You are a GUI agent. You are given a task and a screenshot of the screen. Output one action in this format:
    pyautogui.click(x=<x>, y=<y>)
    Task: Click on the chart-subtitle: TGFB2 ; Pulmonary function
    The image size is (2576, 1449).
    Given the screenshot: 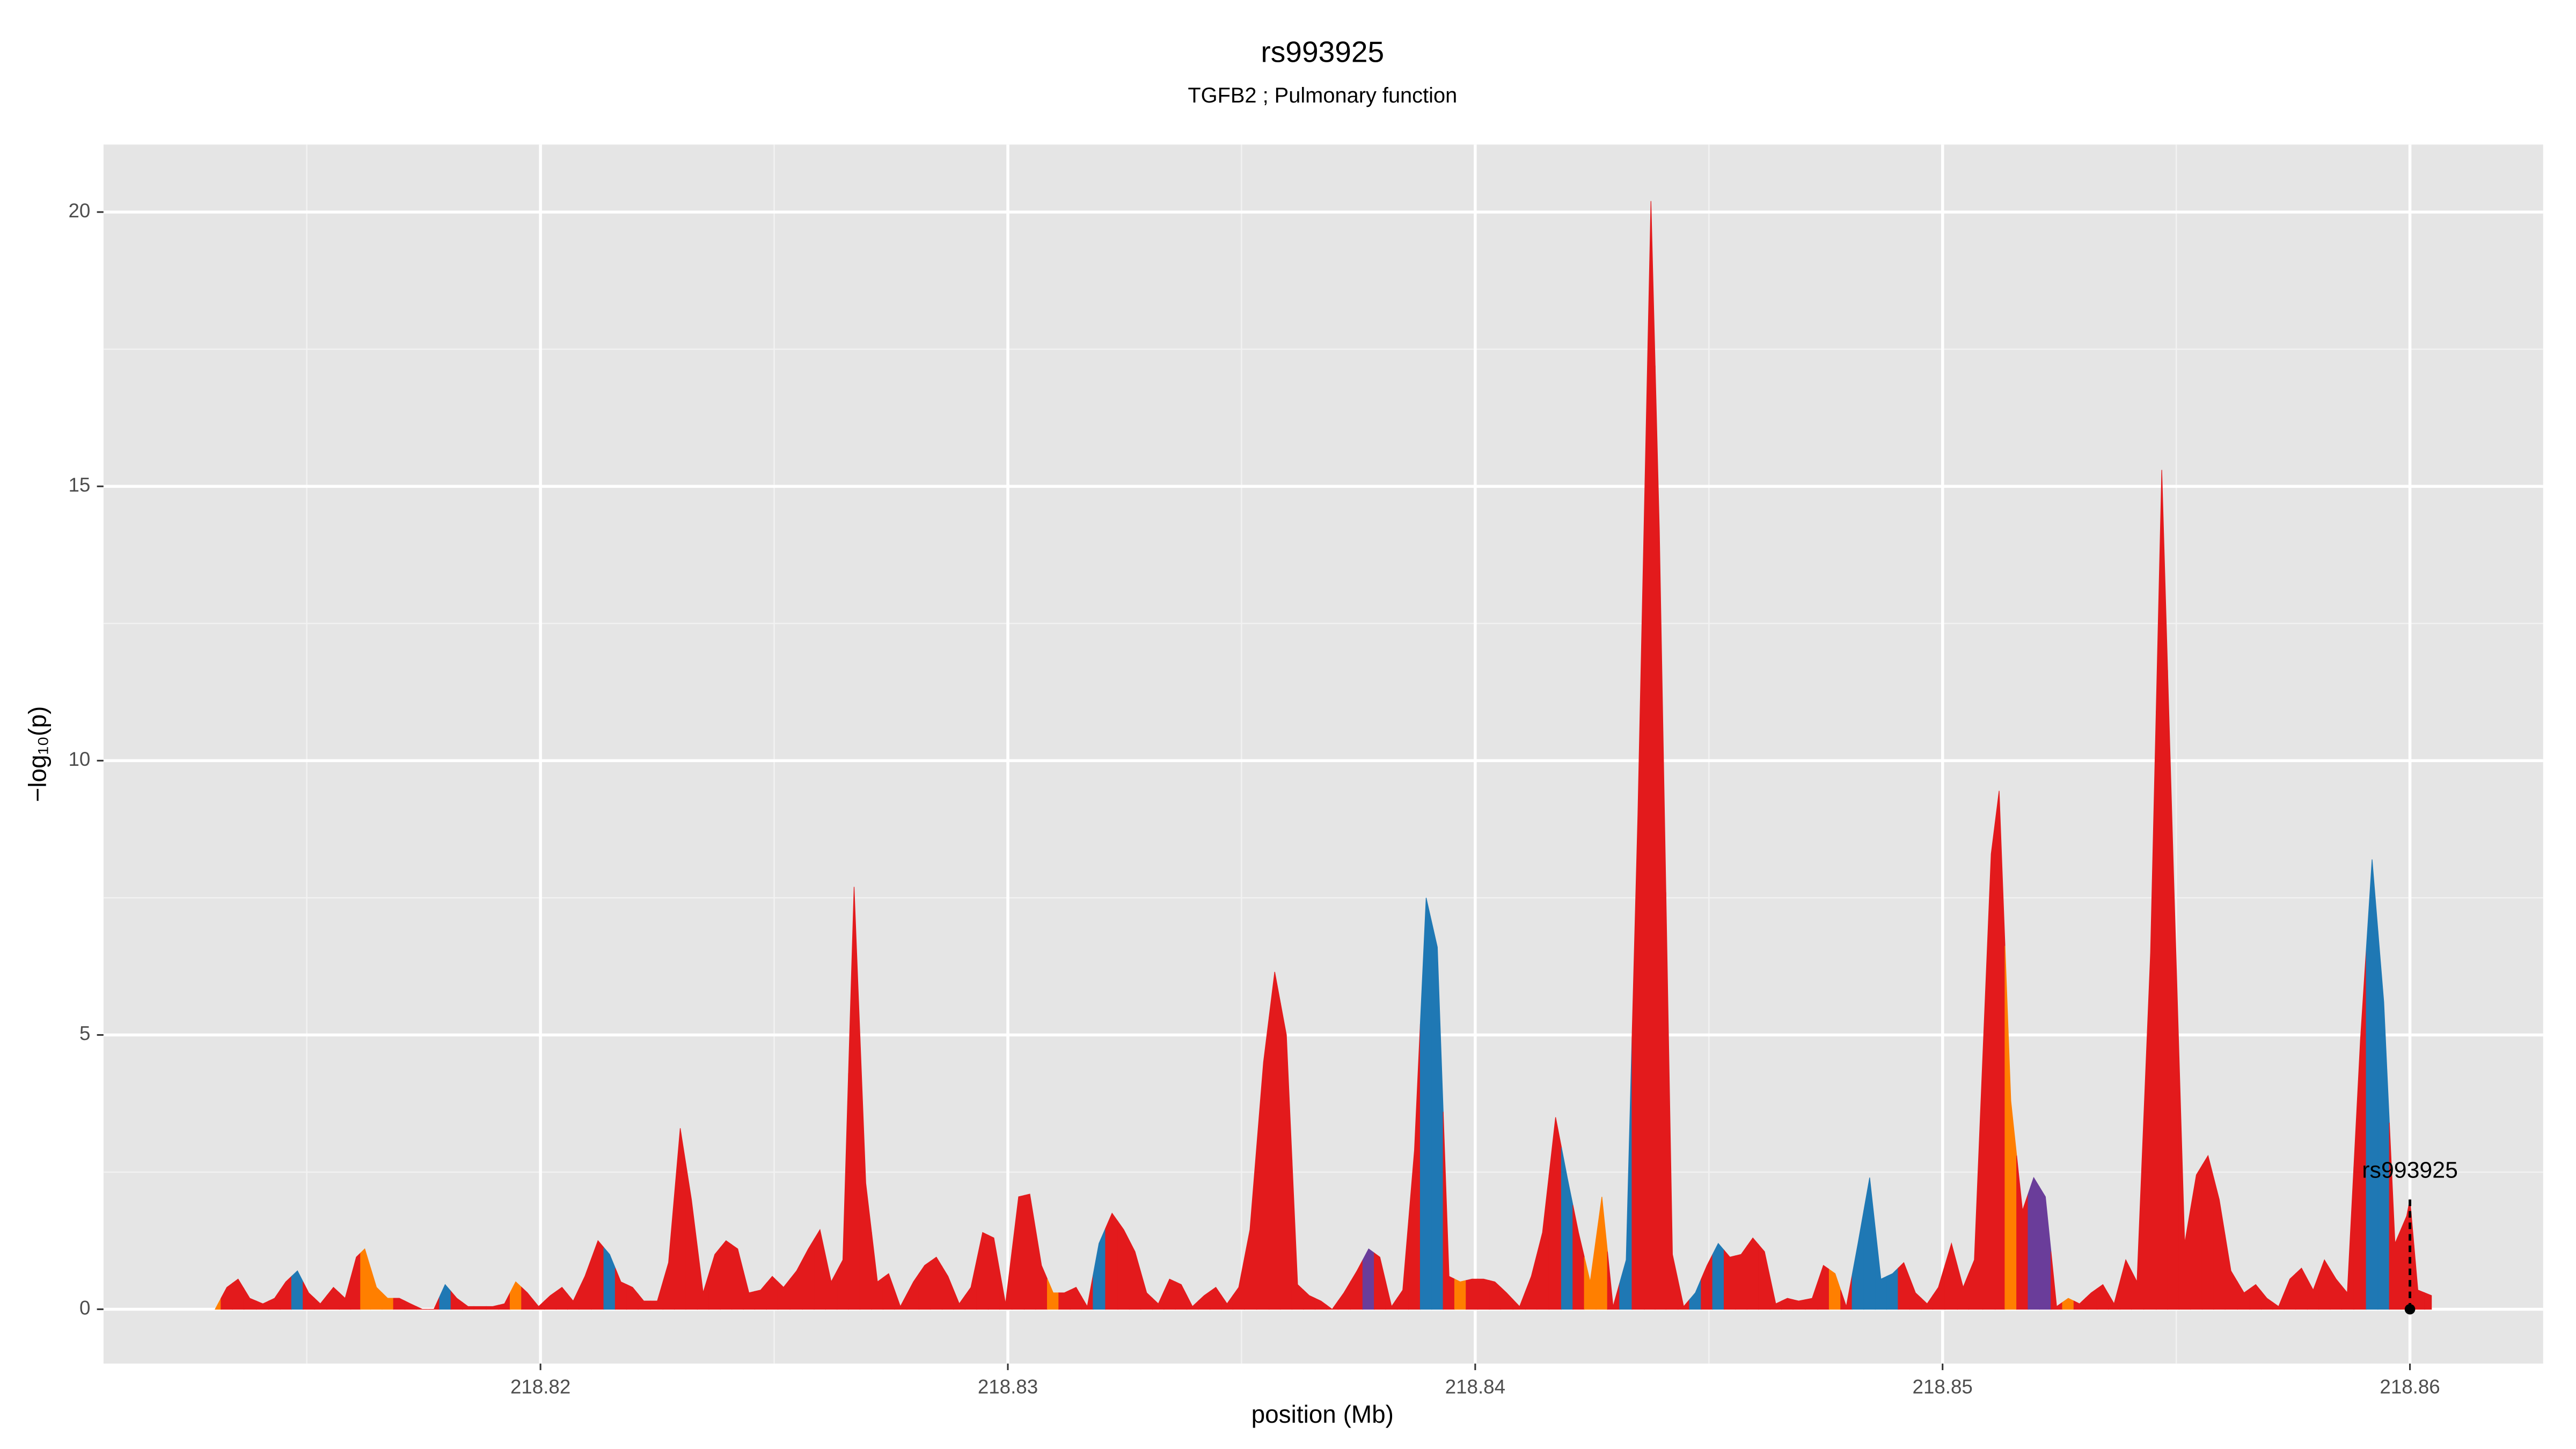 What is the action you would take?
    pyautogui.click(x=1322, y=95)
    